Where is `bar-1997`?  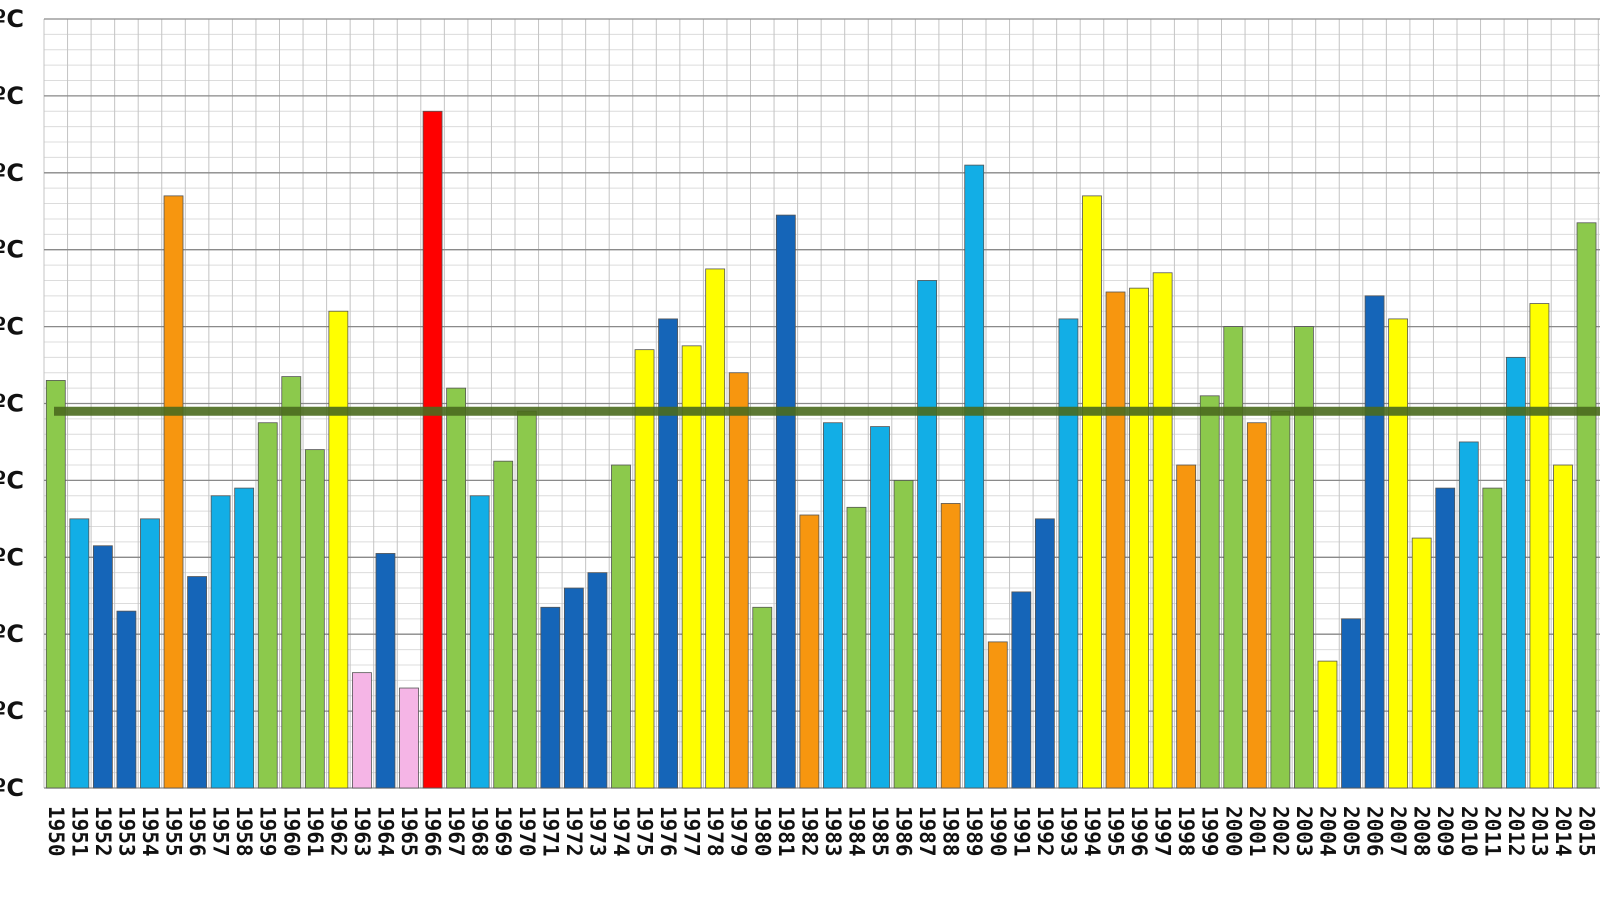 bar-1997 is located at coordinates (1162, 530).